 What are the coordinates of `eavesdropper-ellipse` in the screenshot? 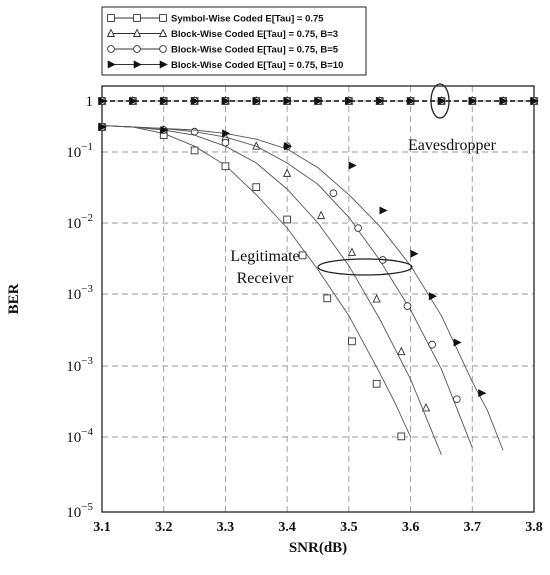 It's located at (440, 101).